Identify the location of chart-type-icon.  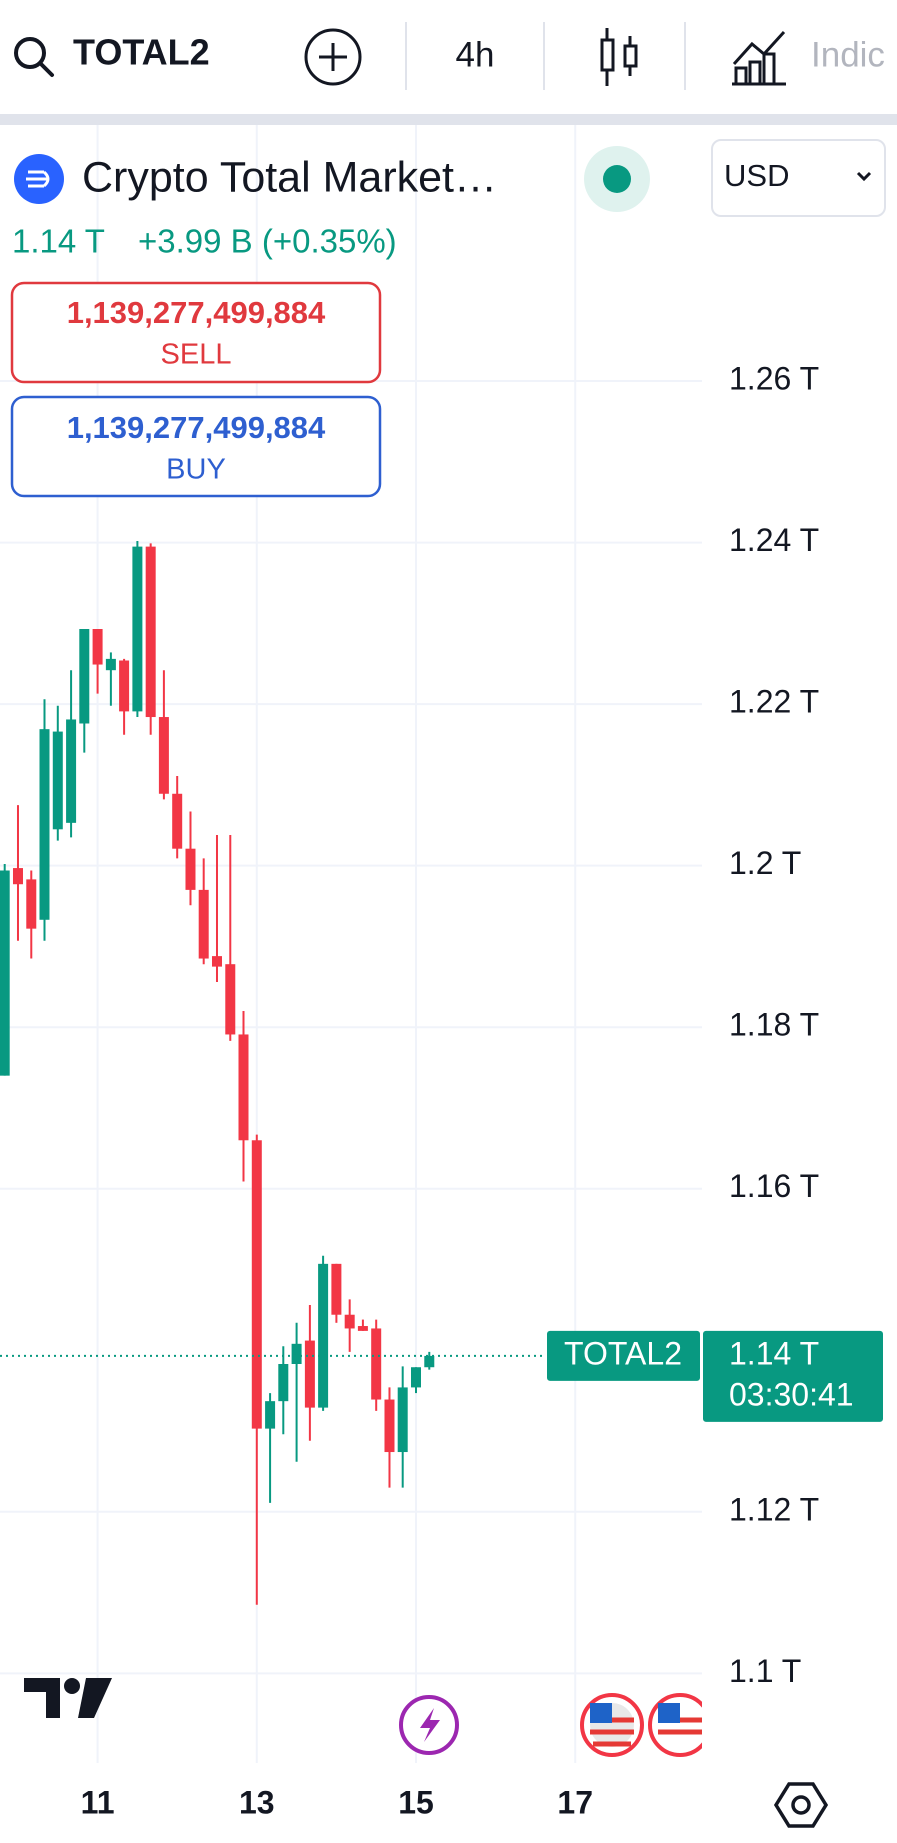
(619, 57).